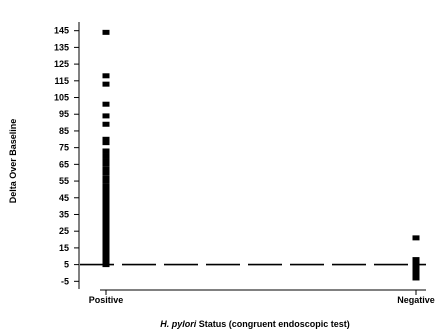 The height and width of the screenshot is (333, 447). What do you see at coordinates (273, 324) in the screenshot?
I see `x-axis-title-rest: Status (congruent endoscopic test)` at bounding box center [273, 324].